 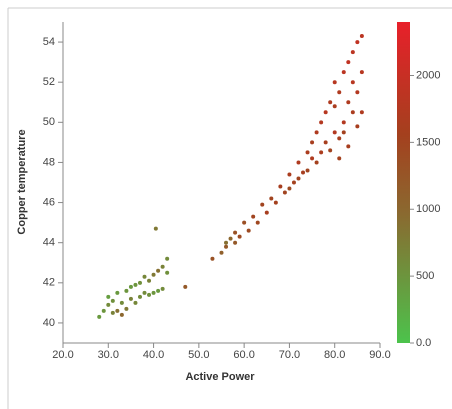 What do you see at coordinates (49, 42) in the screenshot?
I see `y-tick-label: 54` at bounding box center [49, 42].